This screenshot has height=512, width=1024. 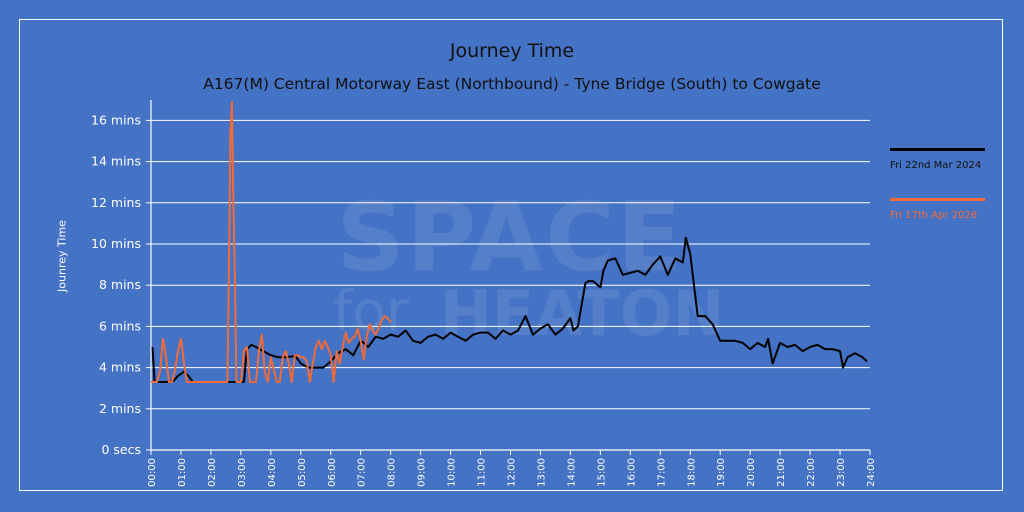 I want to click on y-tick-label: 10 mins, so click(x=116, y=243).